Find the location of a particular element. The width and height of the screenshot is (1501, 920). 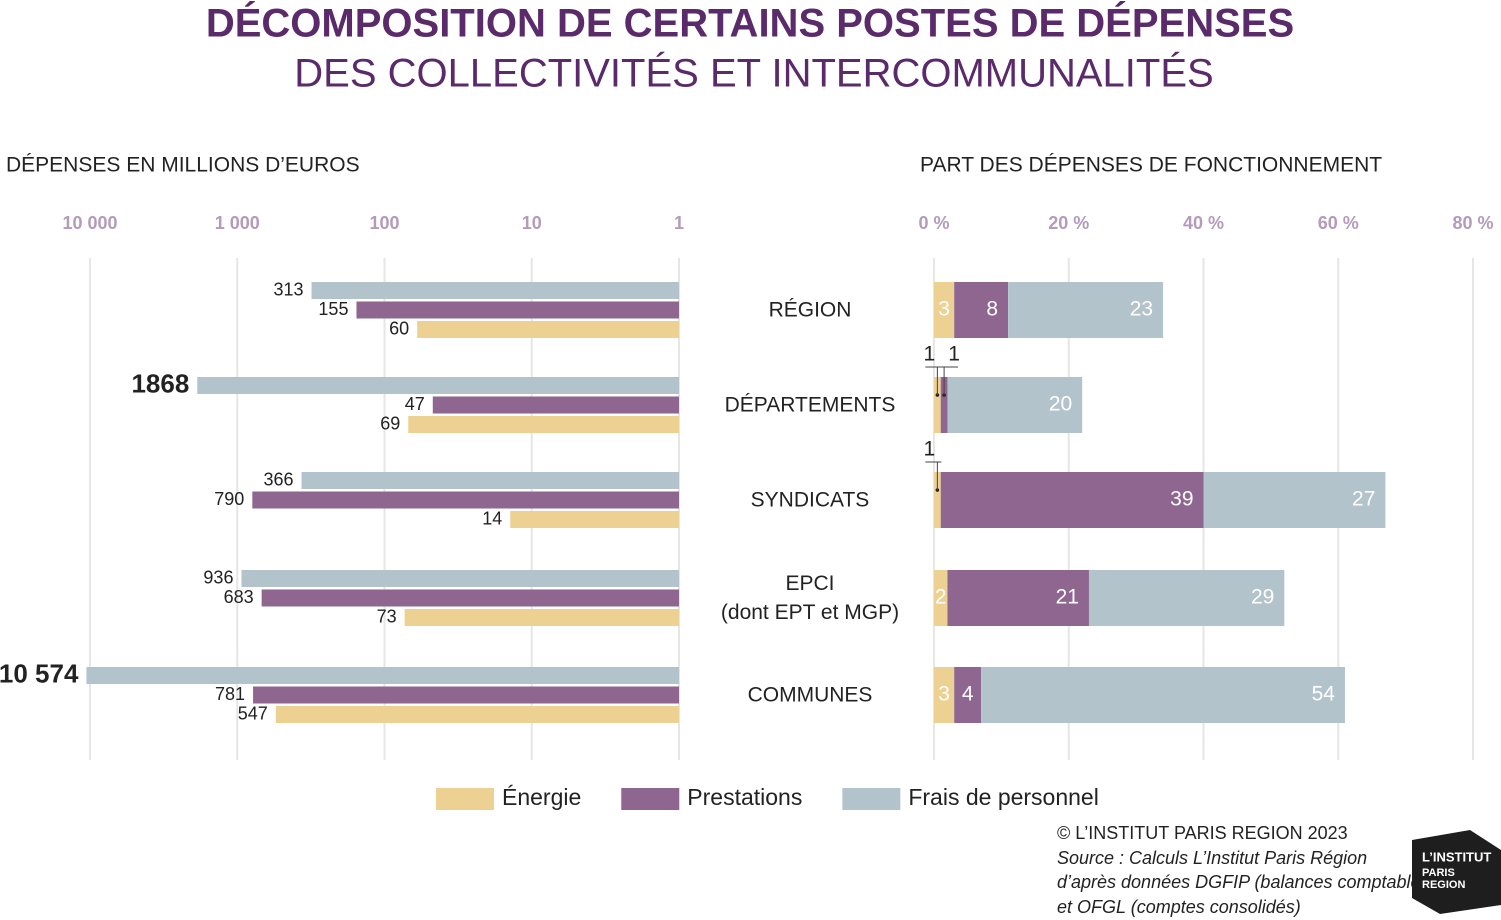

category-label: COMMUNES is located at coordinates (810, 695).